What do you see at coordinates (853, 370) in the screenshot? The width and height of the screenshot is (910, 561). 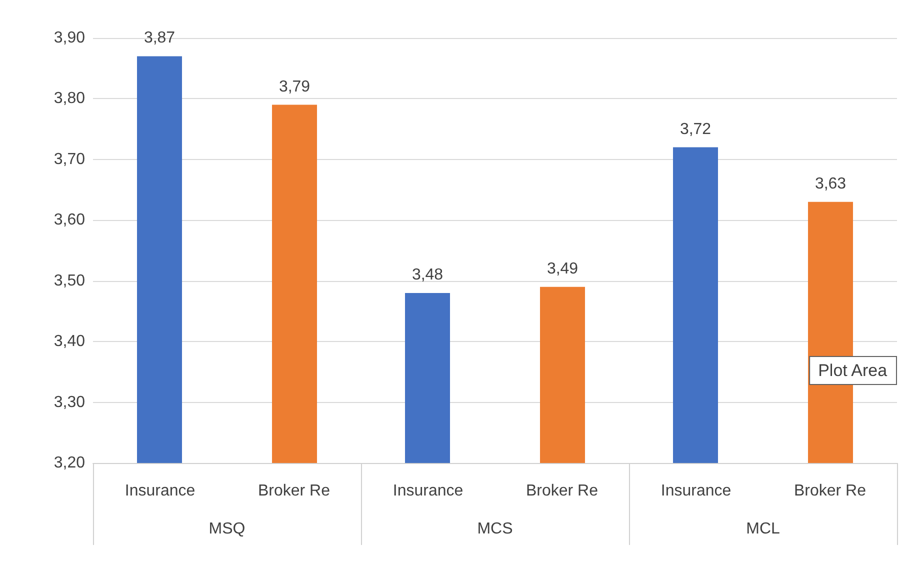 I see `annotation: Plot Area` at bounding box center [853, 370].